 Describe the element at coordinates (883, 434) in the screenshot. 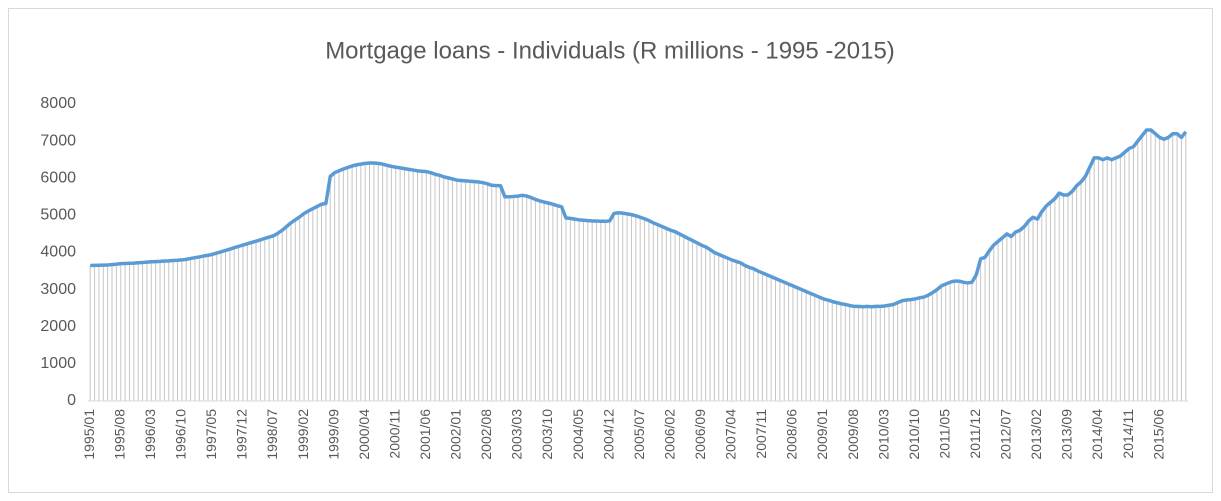

I see `x-tick-label: 2010/03` at that location.